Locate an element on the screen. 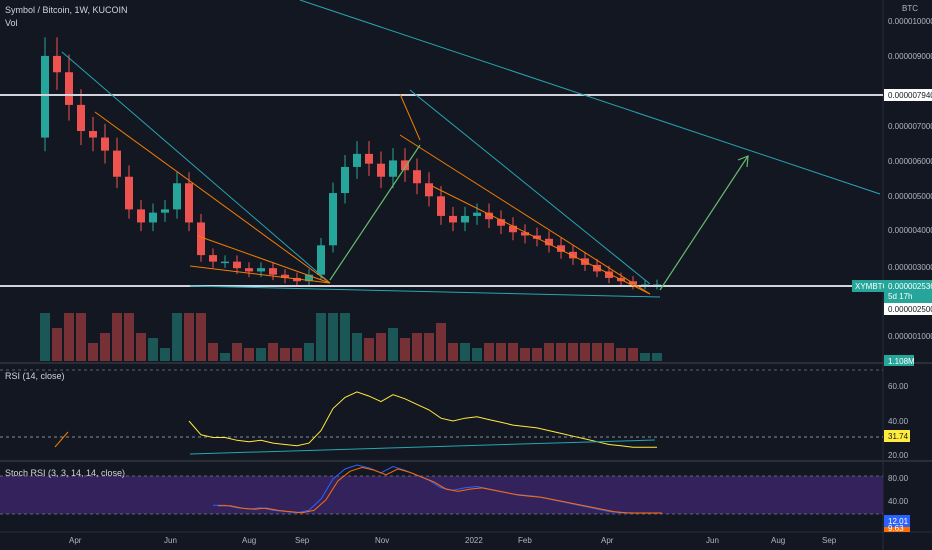  price-tick: 0.000007000 is located at coordinates (910, 126).